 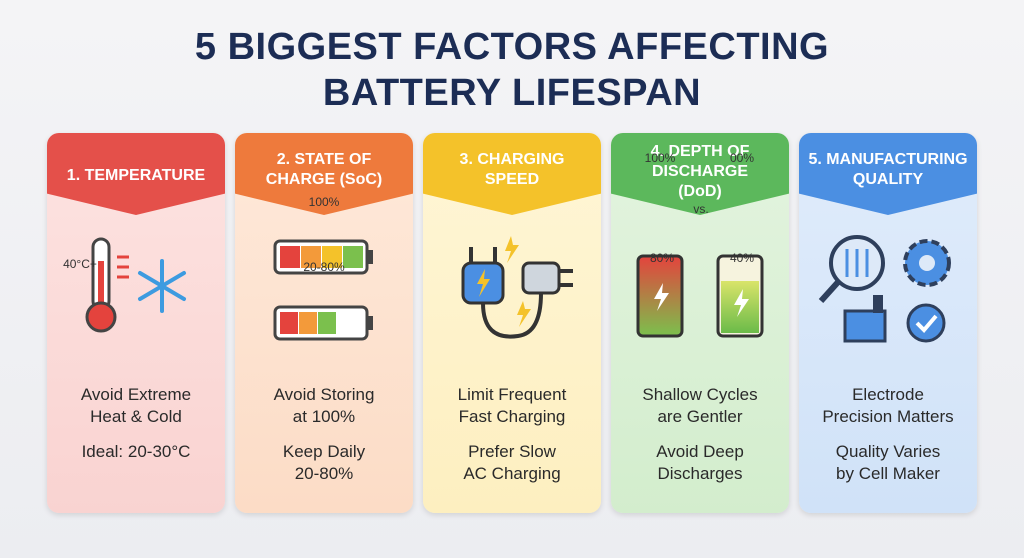 What do you see at coordinates (888, 159) in the screenshot?
I see `header-text: 5. MANUFACTURING` at bounding box center [888, 159].